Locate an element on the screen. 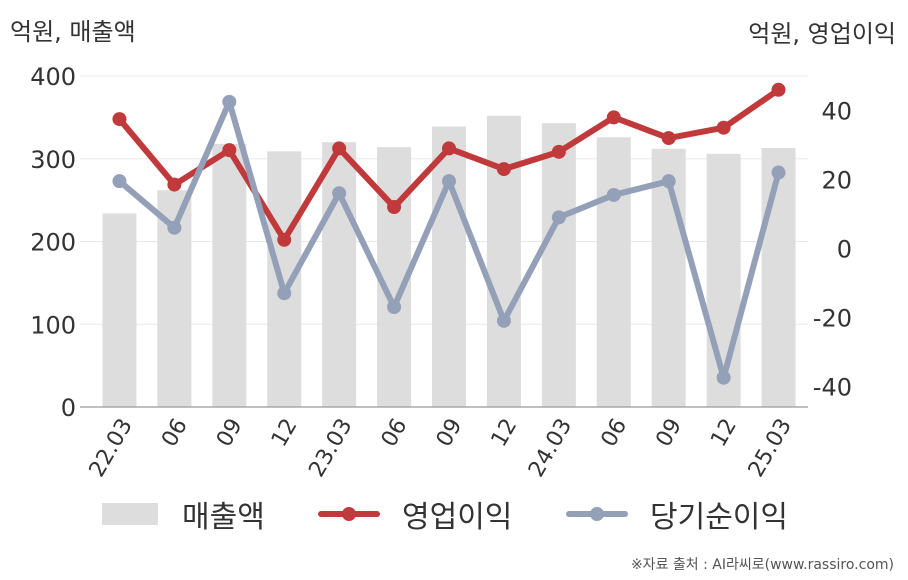  right-axis-tick-label: 0 is located at coordinates (844, 249).